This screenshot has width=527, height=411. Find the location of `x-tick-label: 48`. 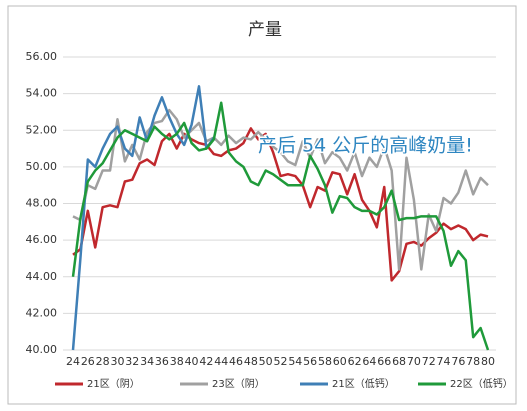

x-tick-label: 48 is located at coordinates (251, 361).